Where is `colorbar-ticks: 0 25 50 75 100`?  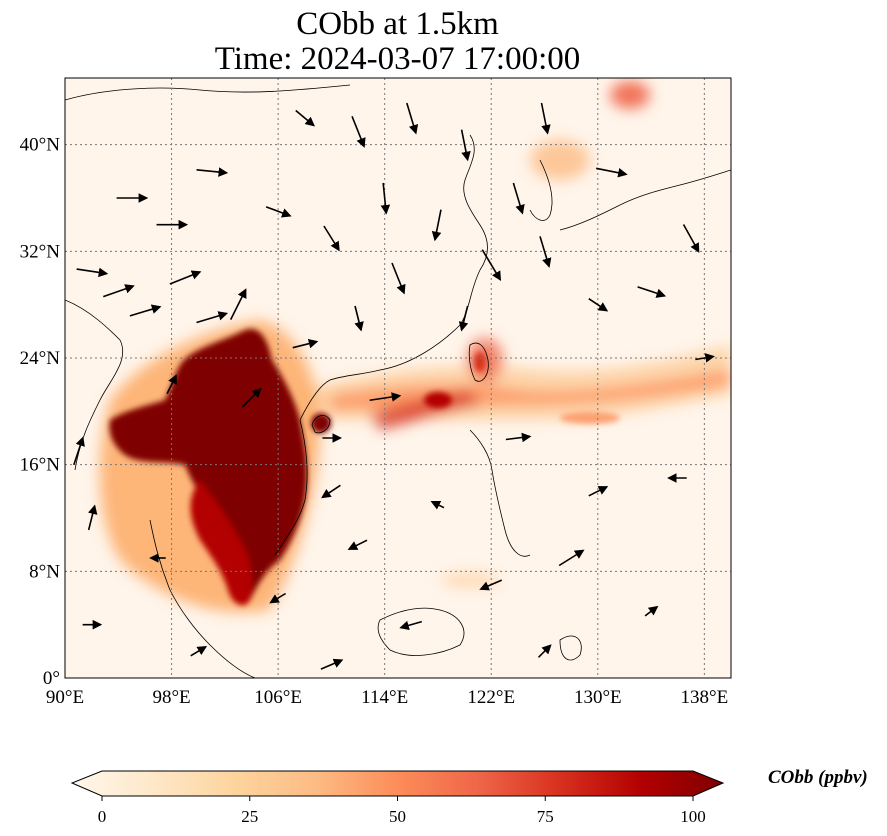
colorbar-ticks: 0 25 50 75 100 is located at coordinates (402, 811).